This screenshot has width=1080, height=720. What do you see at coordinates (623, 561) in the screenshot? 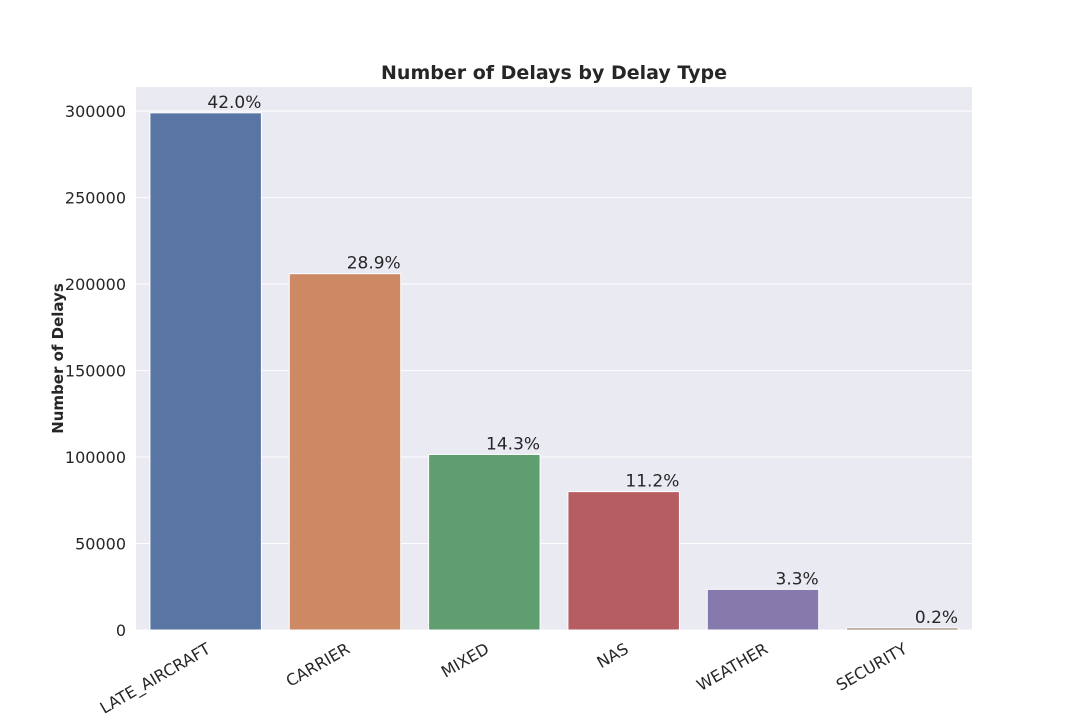
I see `bar-nas` at bounding box center [623, 561].